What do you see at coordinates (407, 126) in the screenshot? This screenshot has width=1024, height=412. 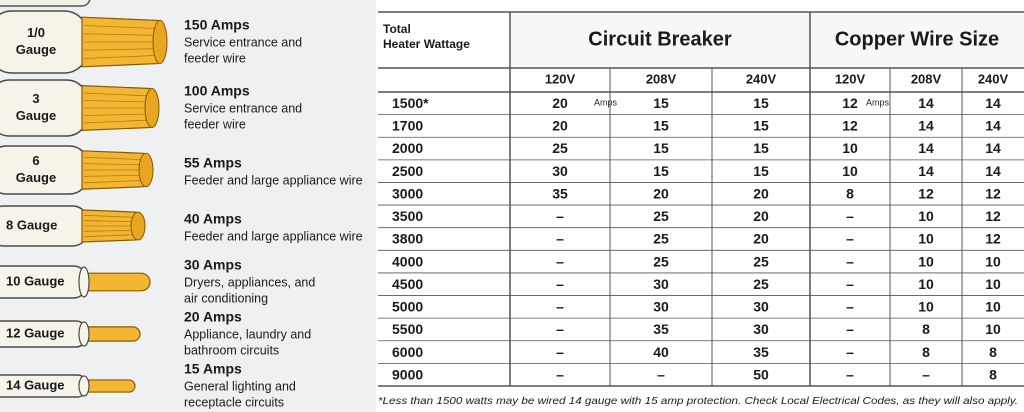 I see `wattage-cell: 1700` at bounding box center [407, 126].